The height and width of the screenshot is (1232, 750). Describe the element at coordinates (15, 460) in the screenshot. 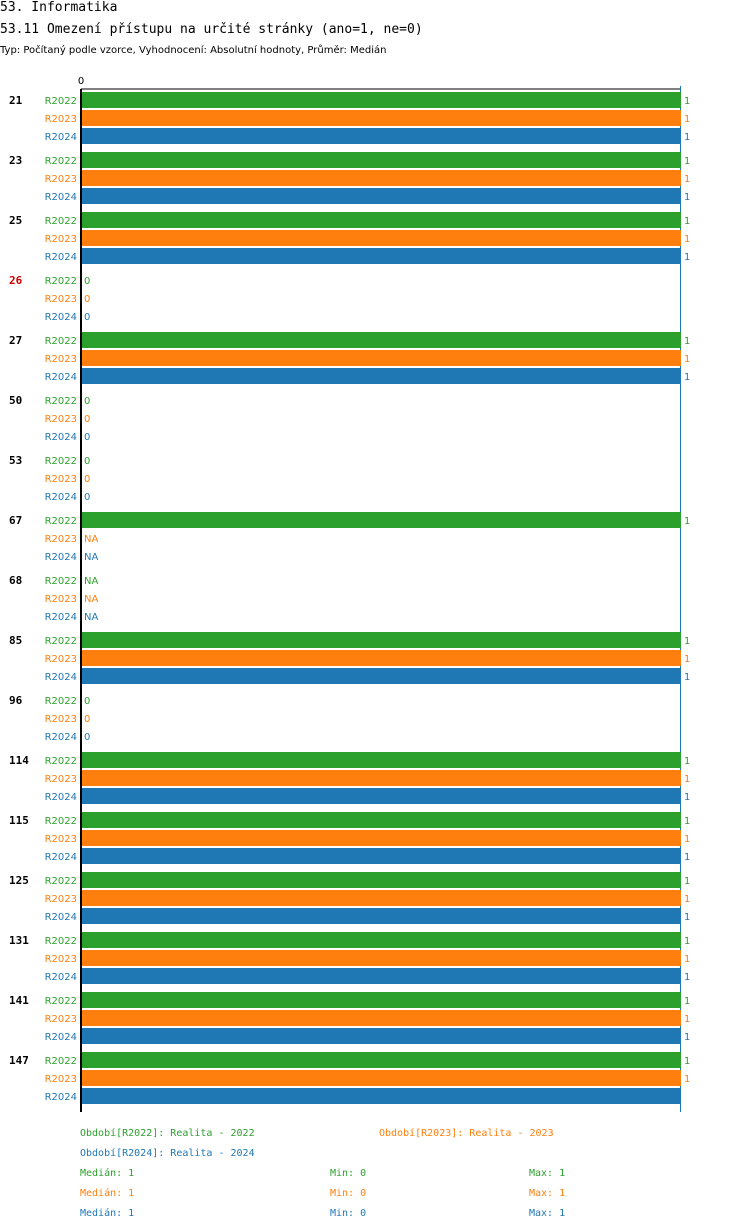

I see `category-label: 53` at that location.